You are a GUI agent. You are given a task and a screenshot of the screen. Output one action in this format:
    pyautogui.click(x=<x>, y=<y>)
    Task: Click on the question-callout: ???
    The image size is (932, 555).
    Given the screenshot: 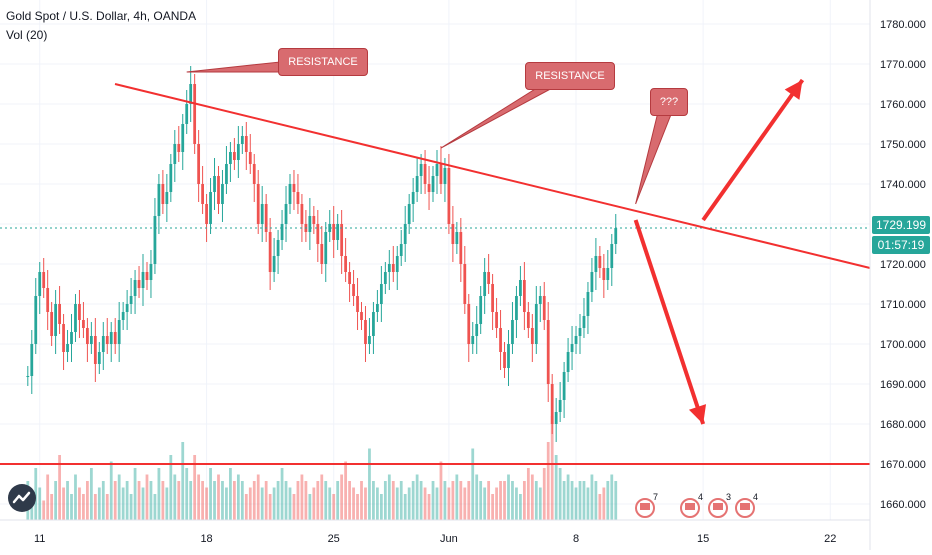 What is the action you would take?
    pyautogui.click(x=669, y=102)
    